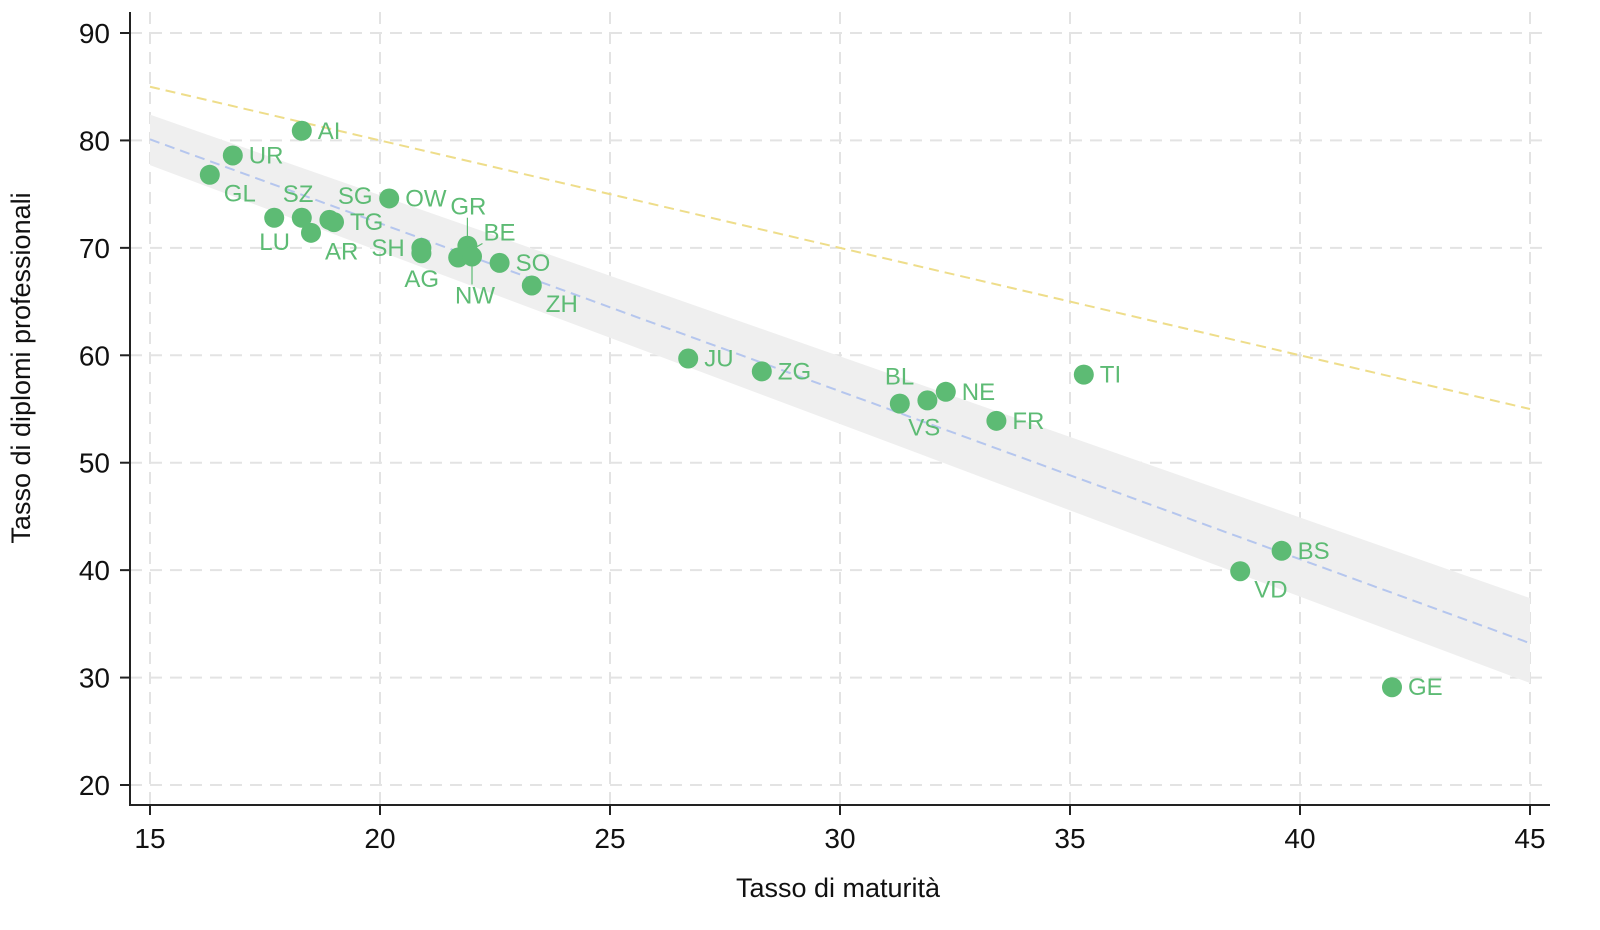 This screenshot has width=1600, height=930. Describe the element at coordinates (341, 251) in the screenshot. I see `data-label: AR` at that location.